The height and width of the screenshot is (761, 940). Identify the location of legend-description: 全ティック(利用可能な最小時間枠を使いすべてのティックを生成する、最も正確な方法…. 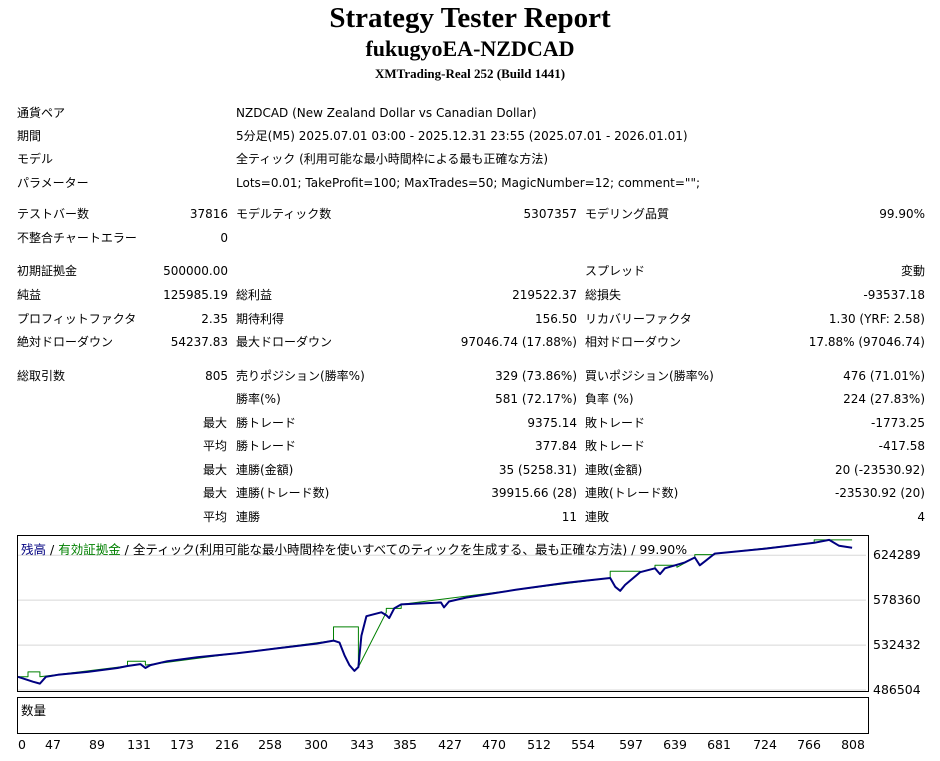
(410, 549).